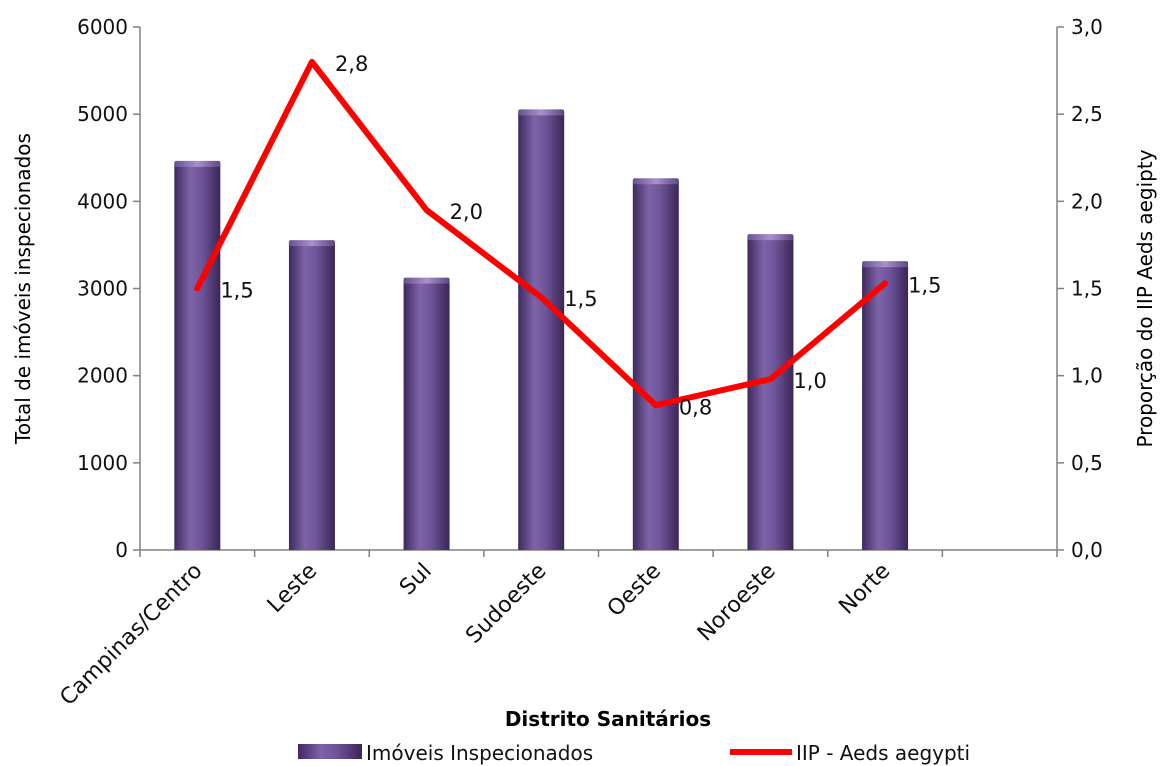  I want to click on x-tick-label: Oeste, so click(634, 590).